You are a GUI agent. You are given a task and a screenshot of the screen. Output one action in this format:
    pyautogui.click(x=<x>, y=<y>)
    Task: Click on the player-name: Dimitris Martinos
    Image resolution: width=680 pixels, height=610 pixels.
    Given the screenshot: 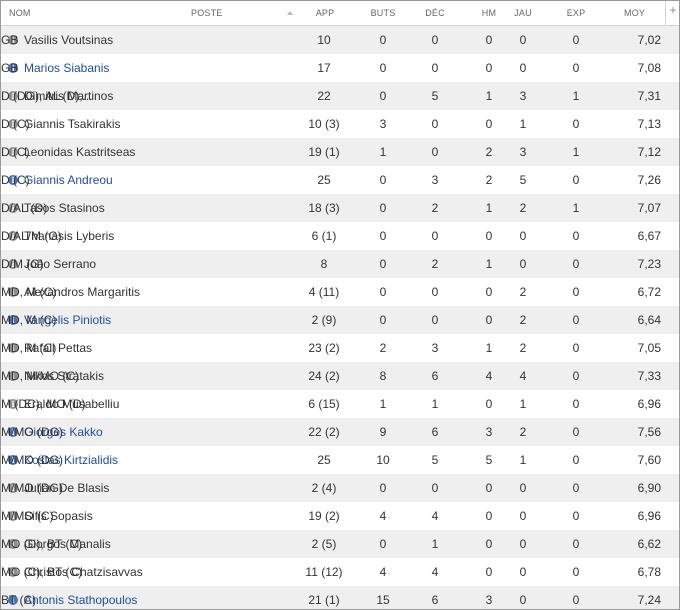 What is the action you would take?
    pyautogui.click(x=69, y=96)
    